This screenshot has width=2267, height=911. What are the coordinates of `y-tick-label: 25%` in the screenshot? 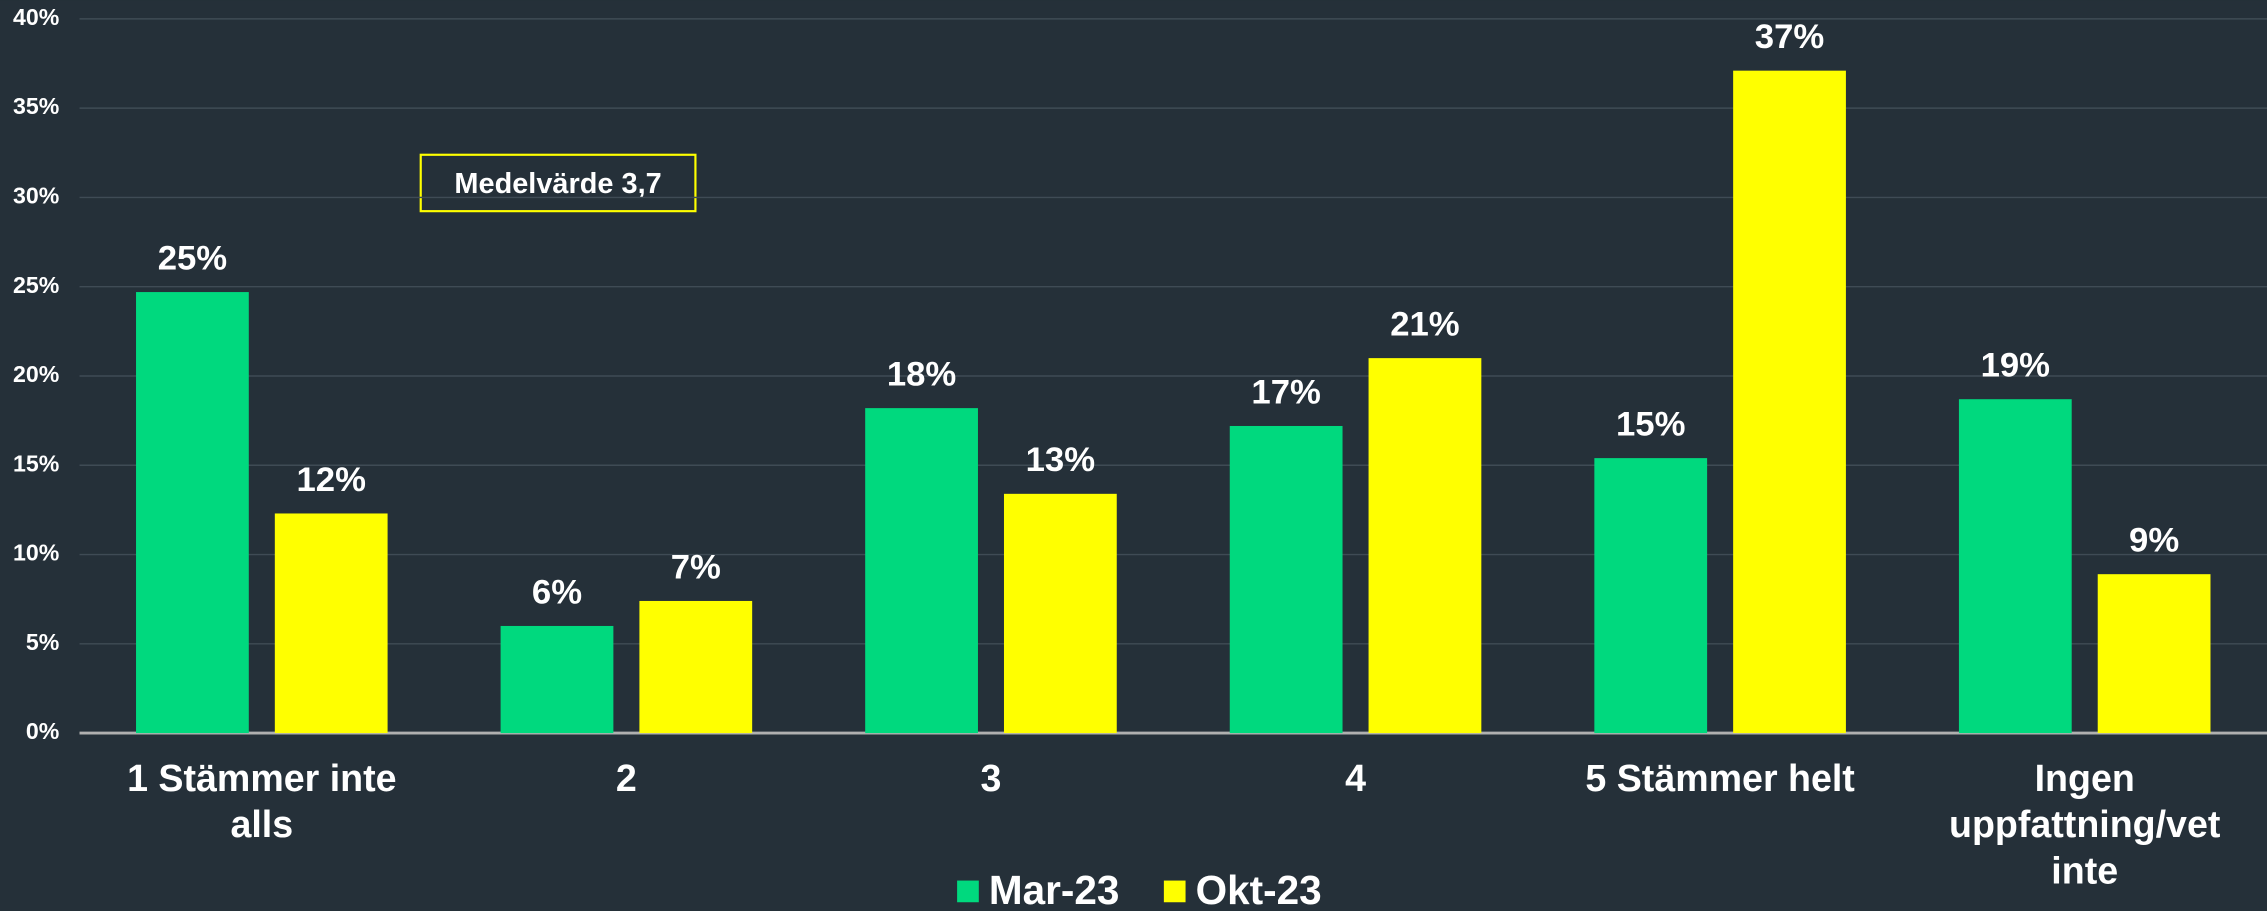 It's located at (36, 285).